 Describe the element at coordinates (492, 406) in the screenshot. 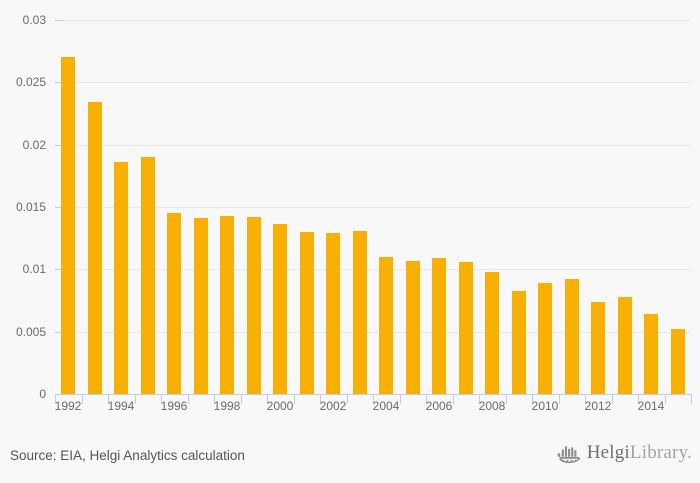

I see `x-tick-label: 2008` at that location.